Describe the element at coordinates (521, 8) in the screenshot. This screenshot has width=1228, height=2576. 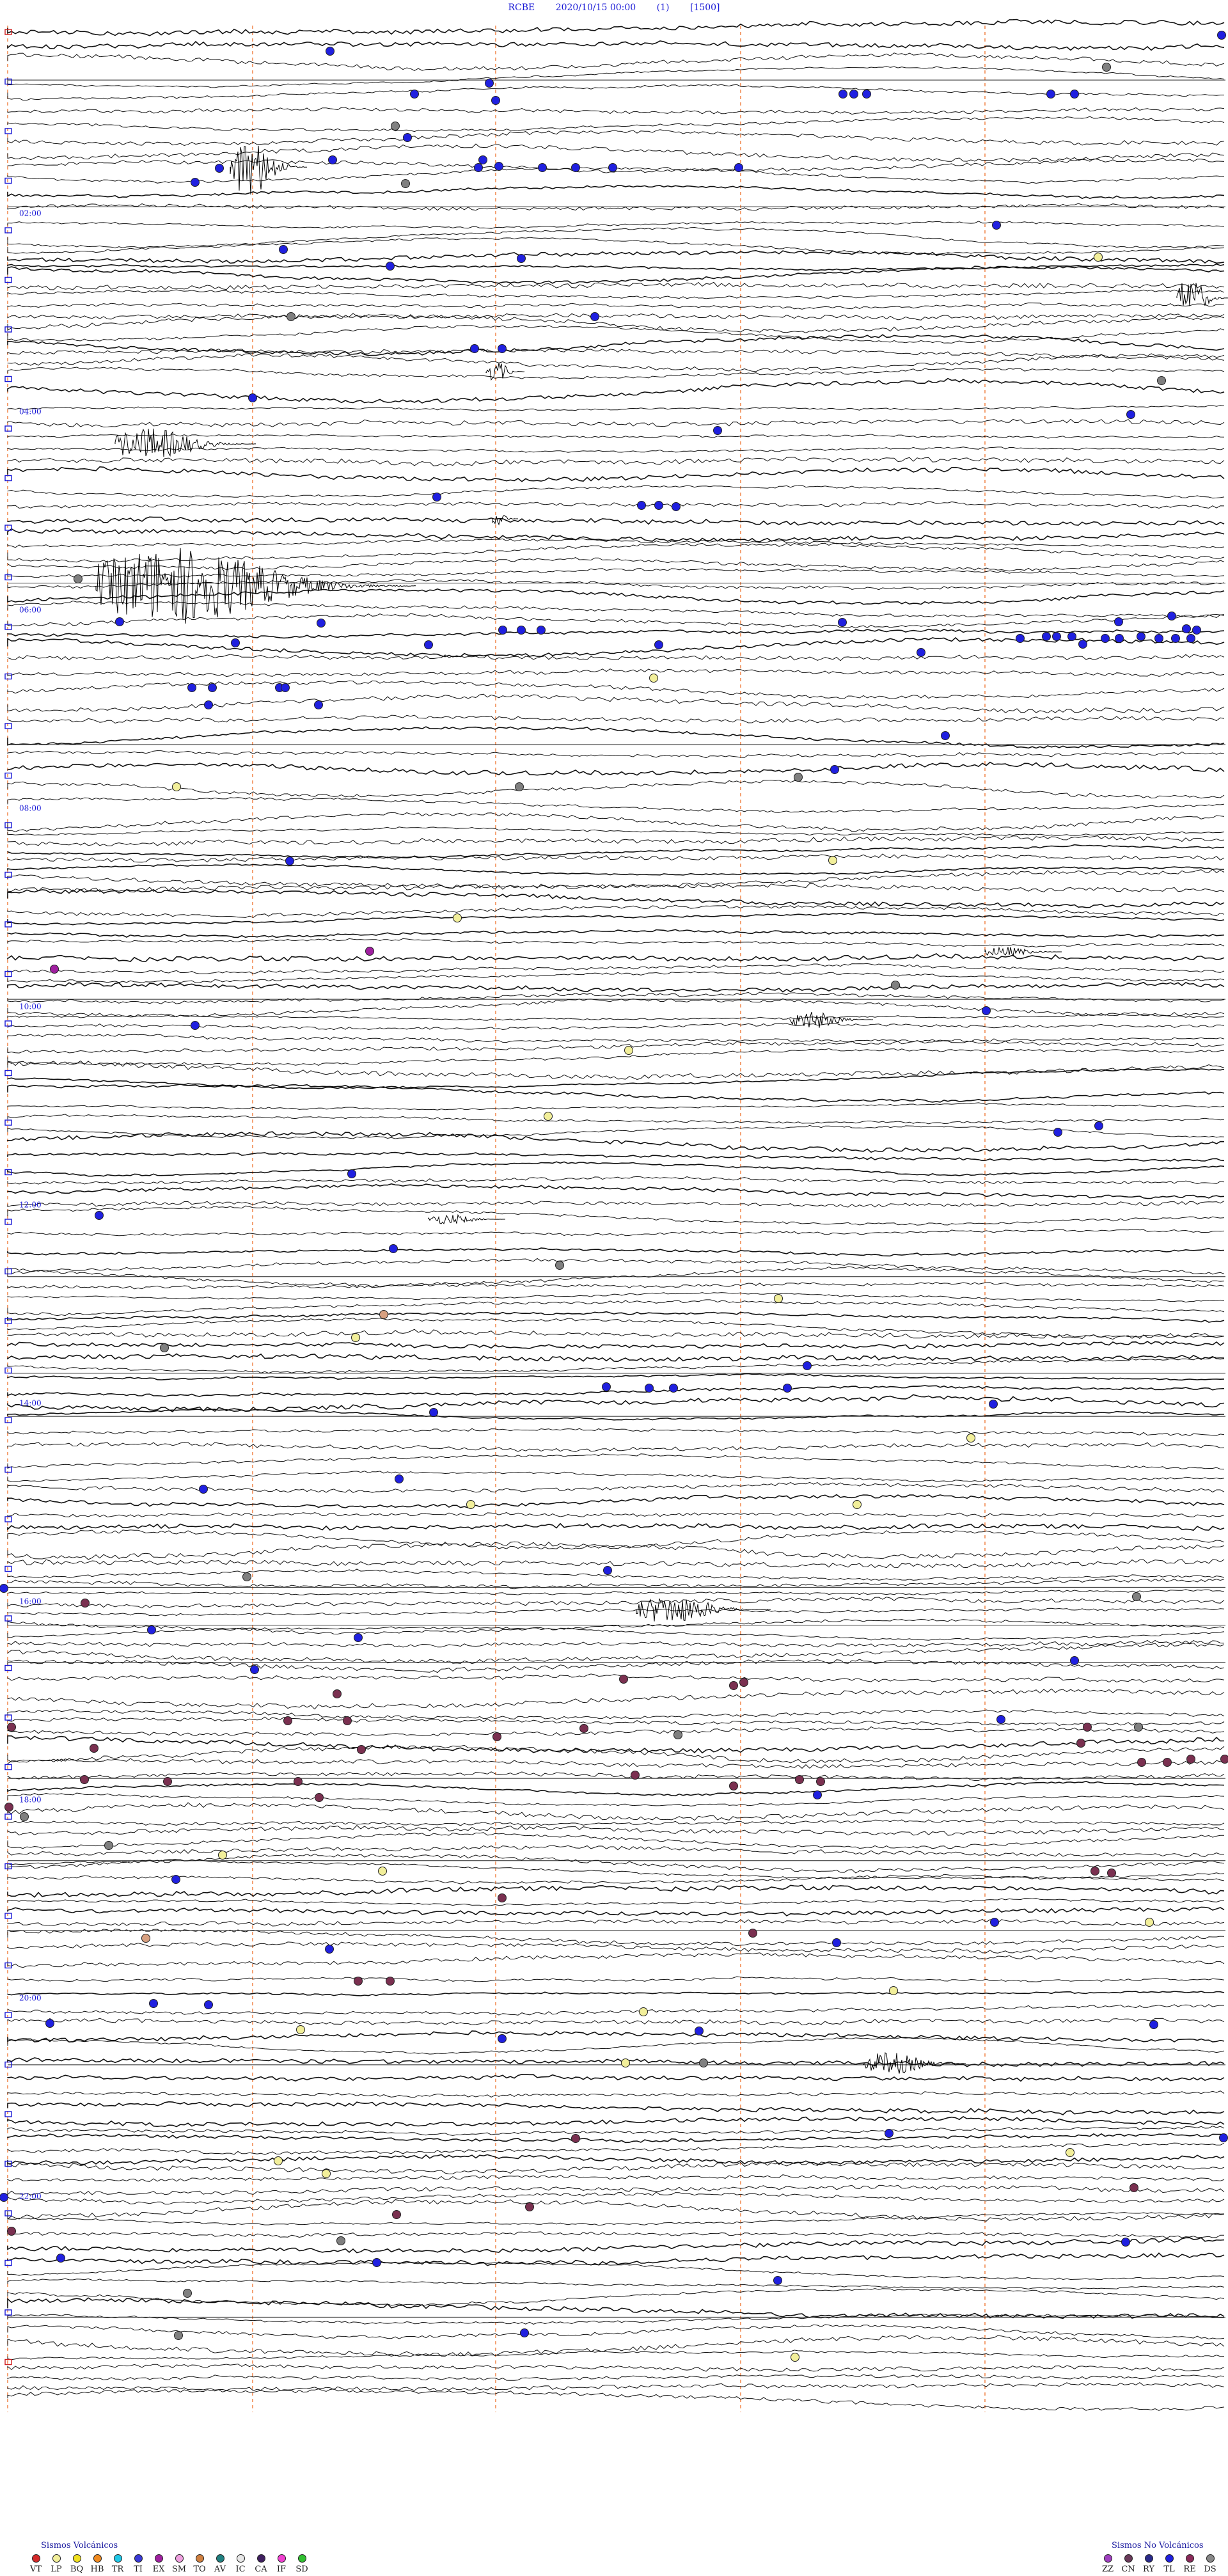
I see `station-code: RCBE` at that location.